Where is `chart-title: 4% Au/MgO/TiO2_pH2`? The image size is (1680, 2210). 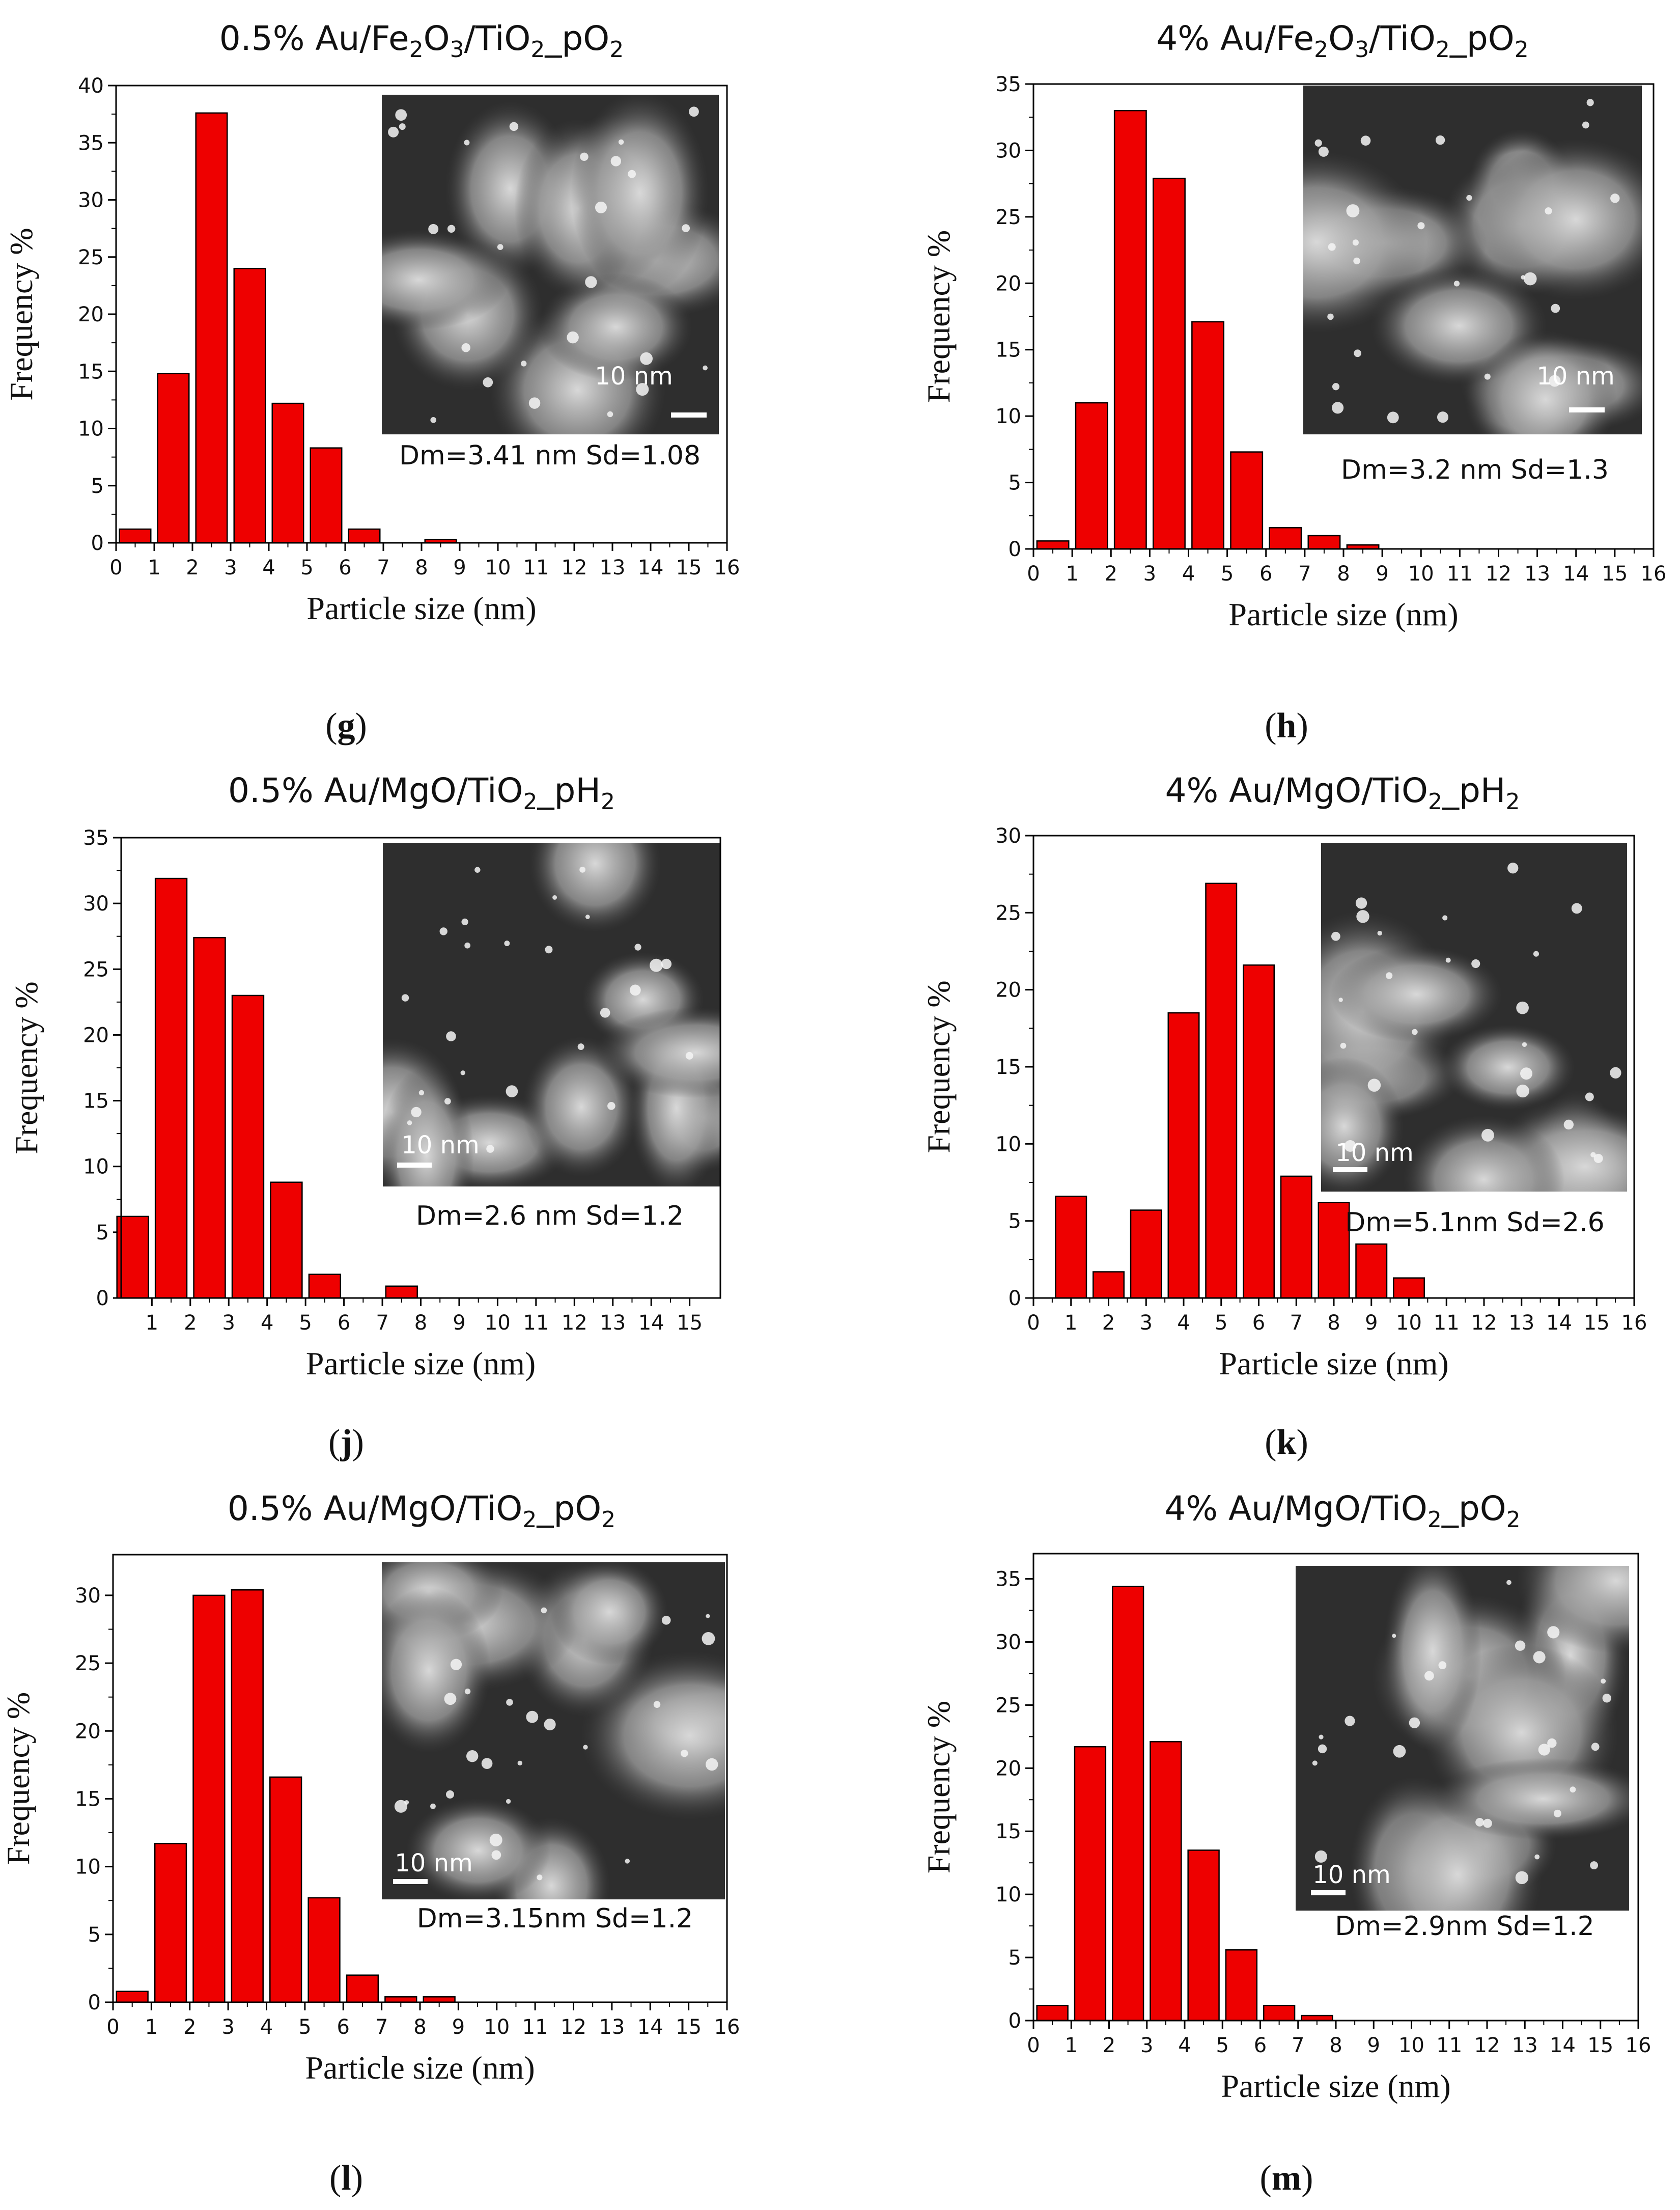 chart-title: 4% Au/MgO/TiO2_pH2 is located at coordinates (1342, 793).